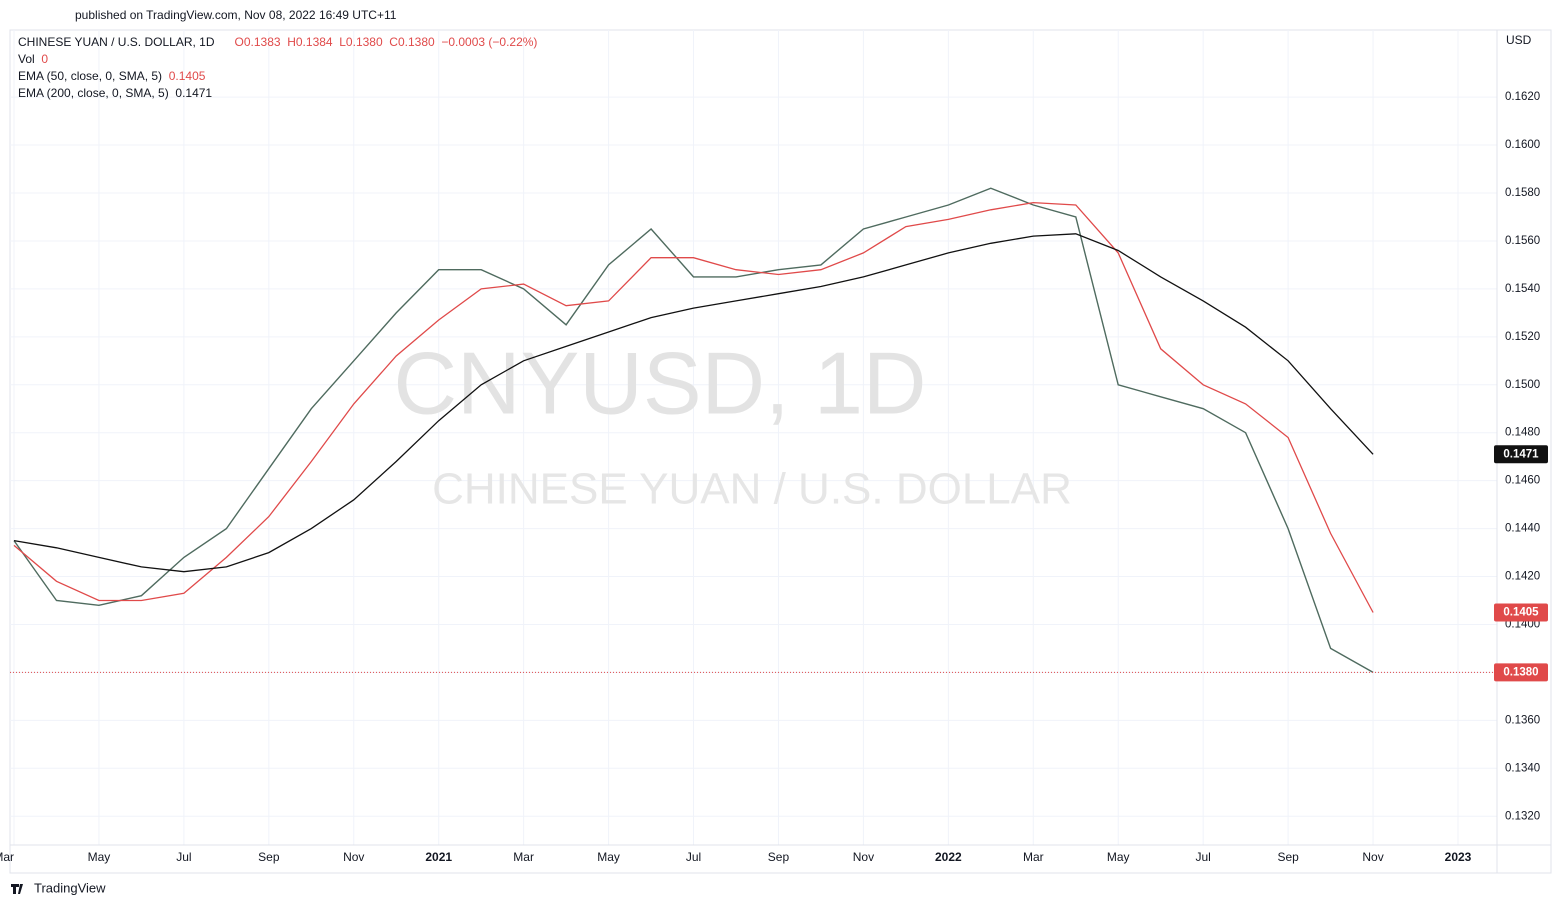 The width and height of the screenshot is (1561, 907). I want to click on price-tag-label: 0.1471, so click(1521, 454).